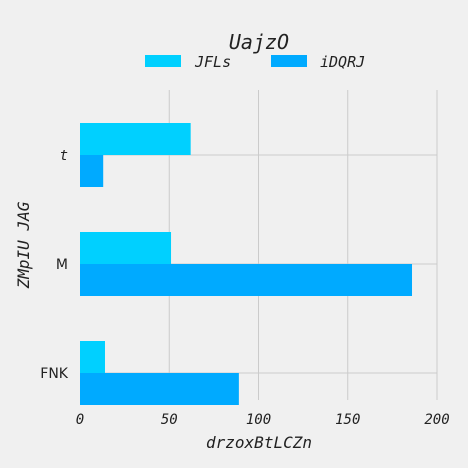  I want to click on x-tick-label: 100, so click(258, 420).